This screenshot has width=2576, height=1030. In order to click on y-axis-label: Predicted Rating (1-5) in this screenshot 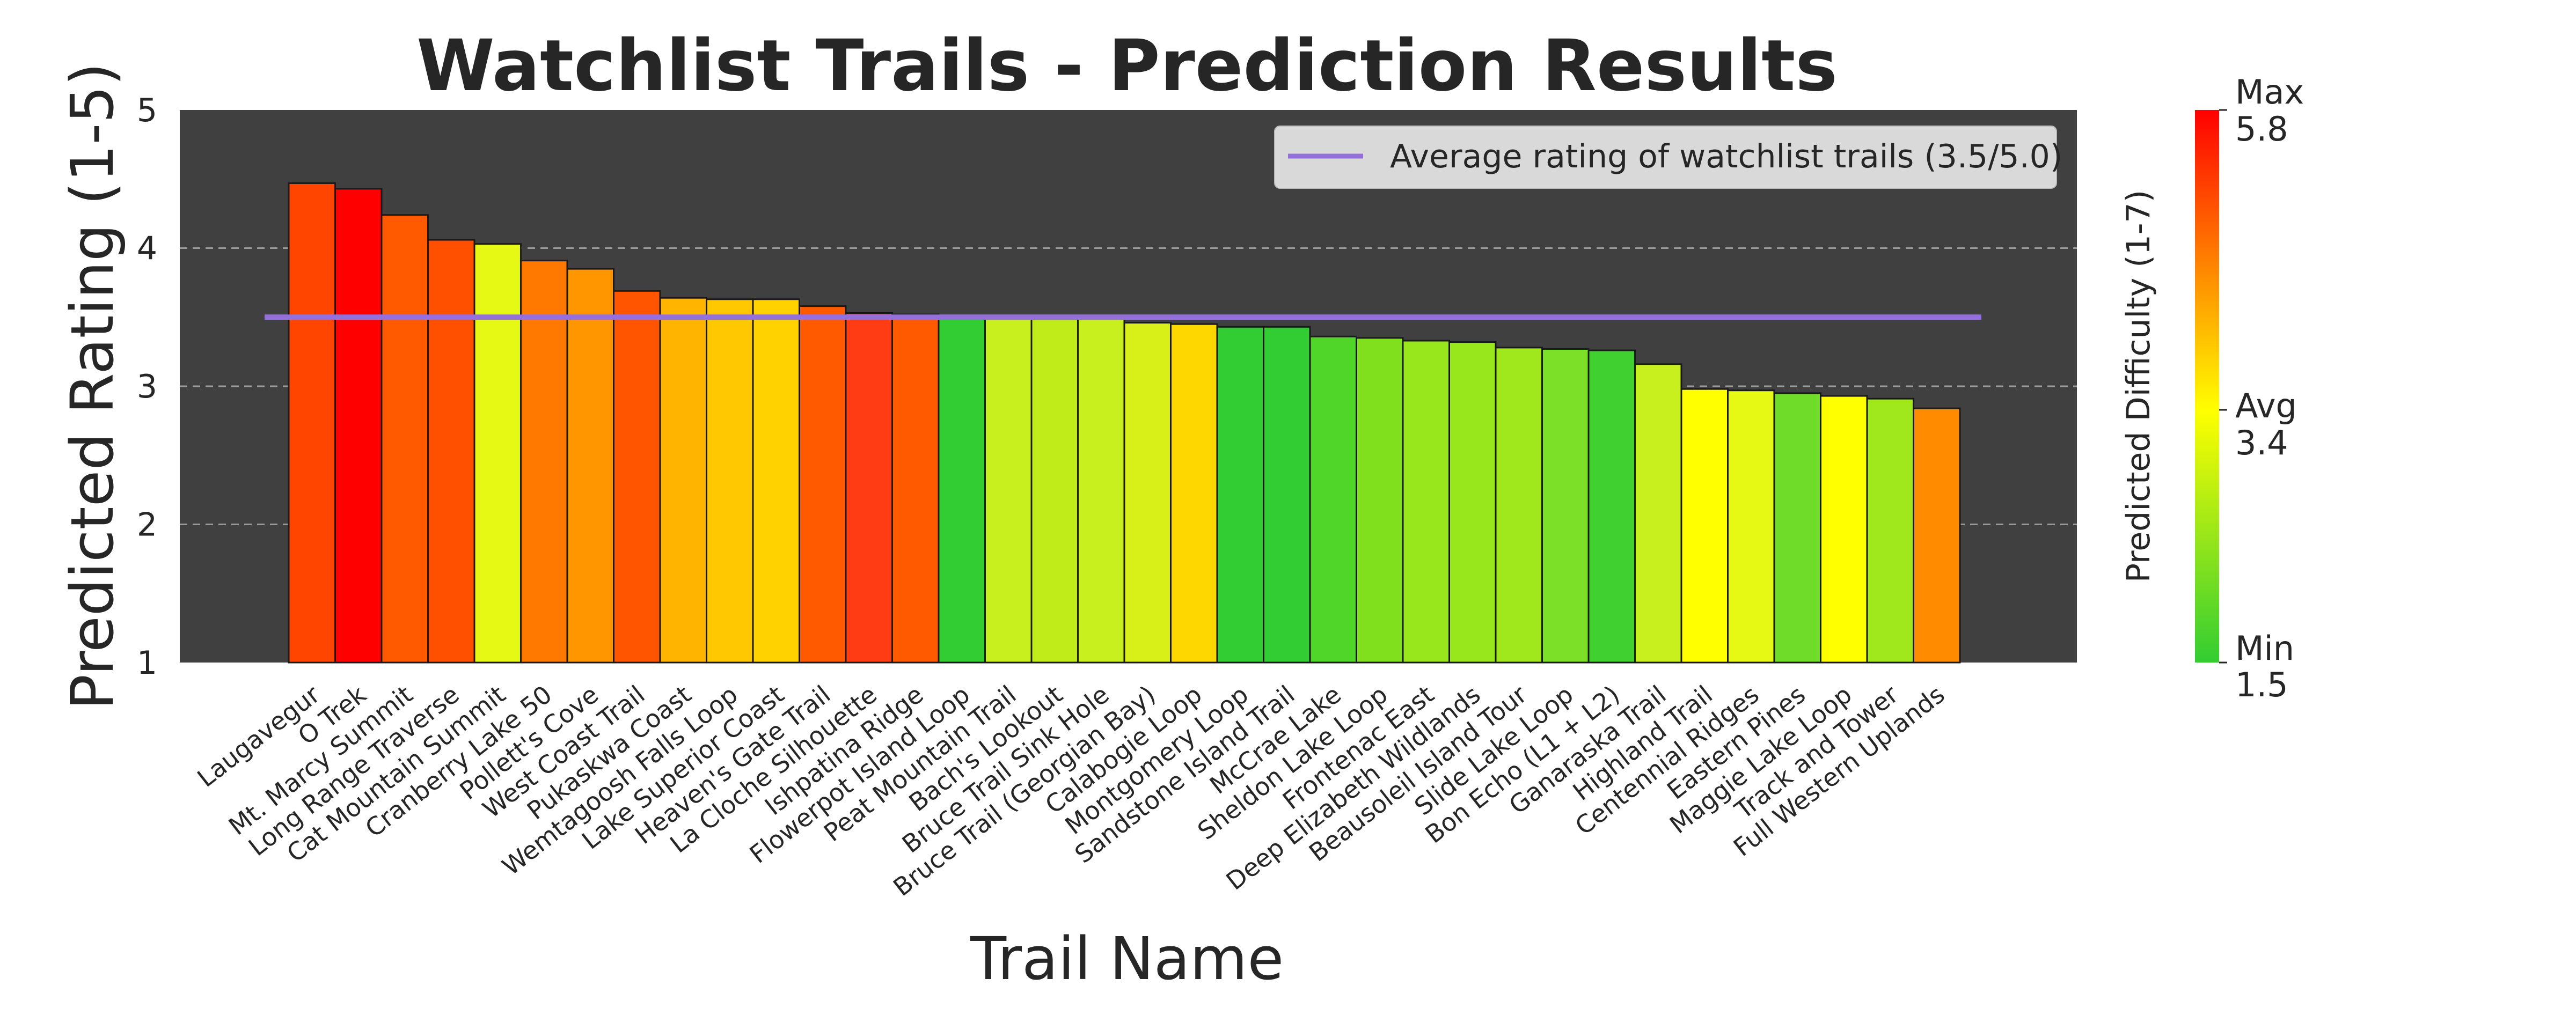, I will do `click(92, 387)`.